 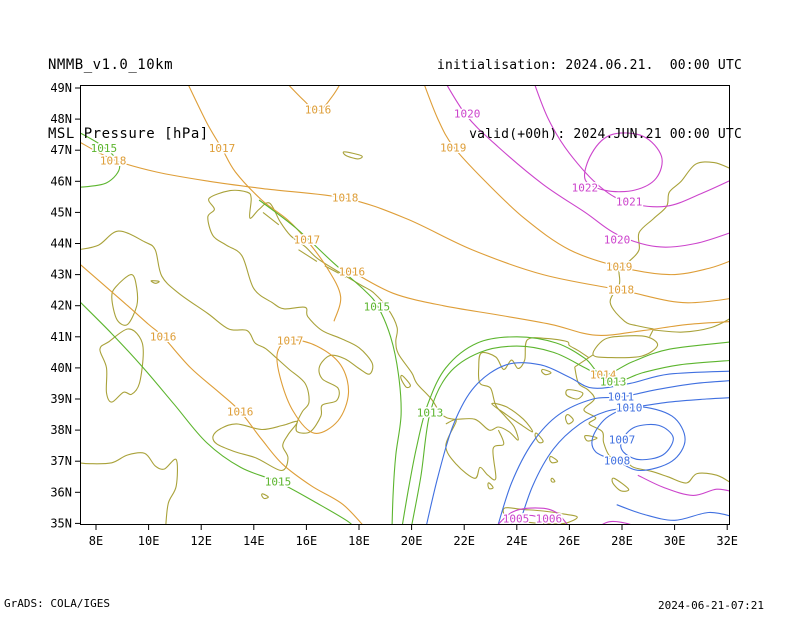 What do you see at coordinates (61, 461) in the screenshot?
I see `lat-tick-label: 37N` at bounding box center [61, 461].